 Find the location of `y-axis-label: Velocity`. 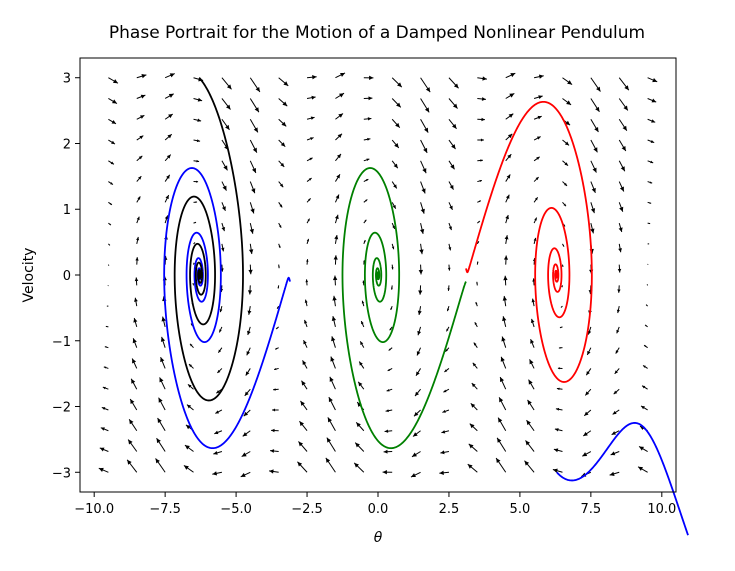

y-axis-label: Velocity is located at coordinates (29, 275).